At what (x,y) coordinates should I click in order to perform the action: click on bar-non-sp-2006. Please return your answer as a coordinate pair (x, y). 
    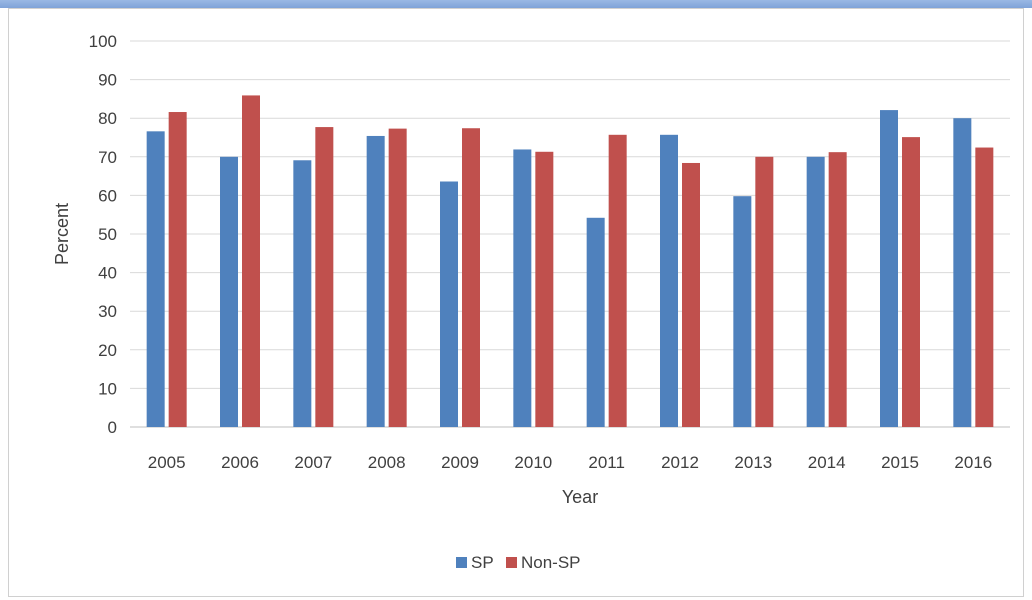
    Looking at the image, I should click on (251, 261).